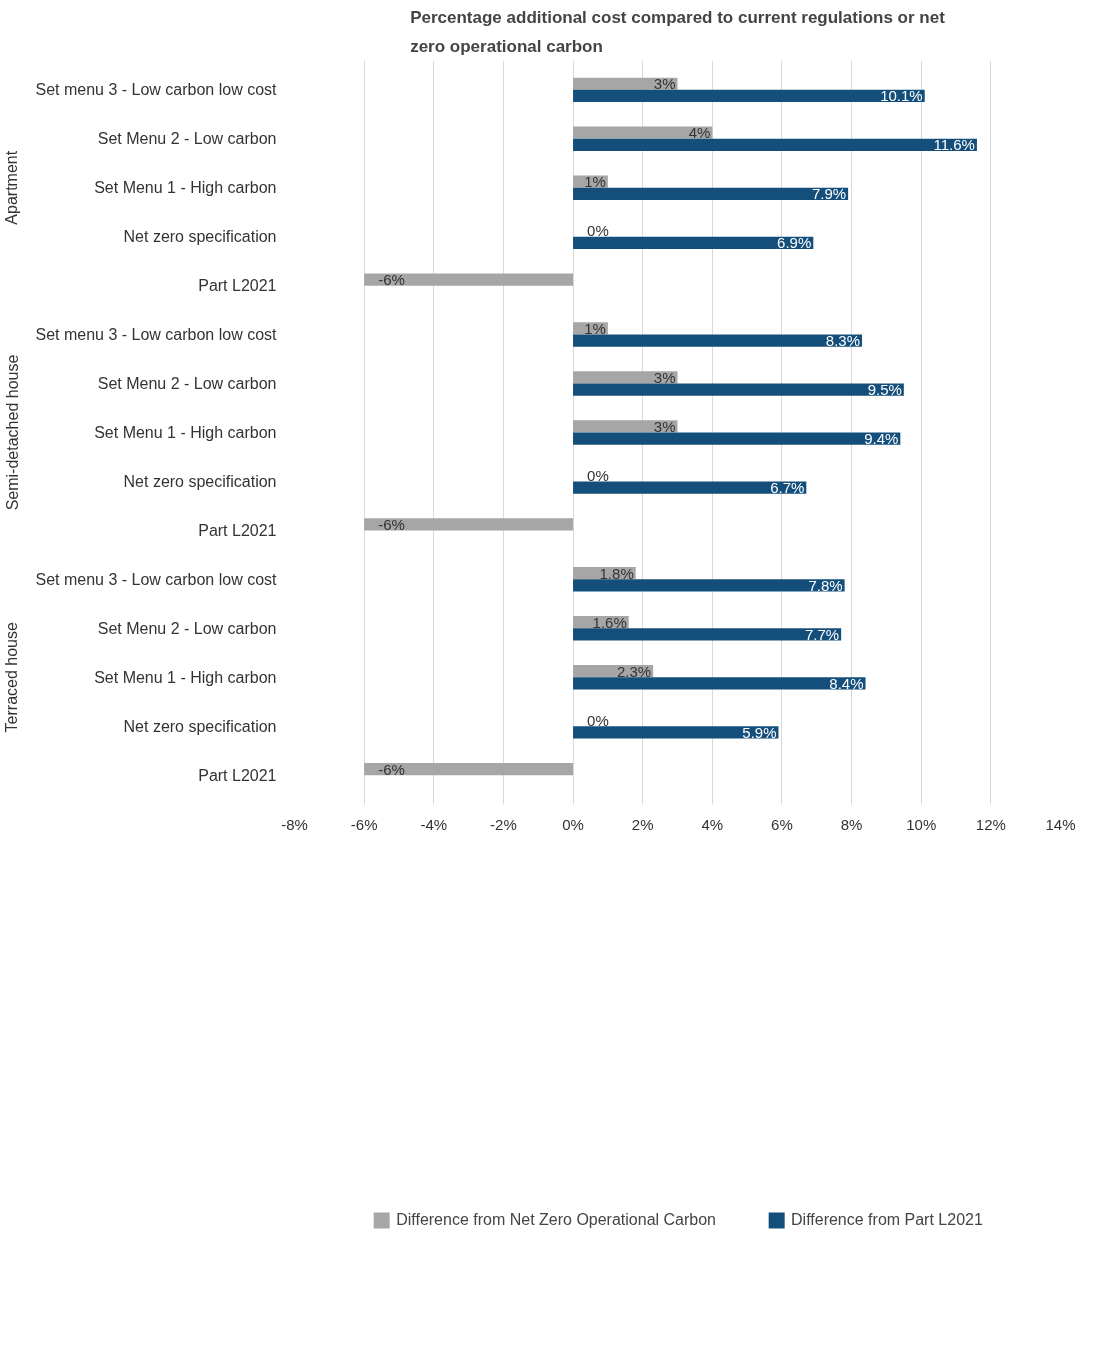 The height and width of the screenshot is (1370, 1094). What do you see at coordinates (12, 187) in the screenshot?
I see `text: Apartment` at bounding box center [12, 187].